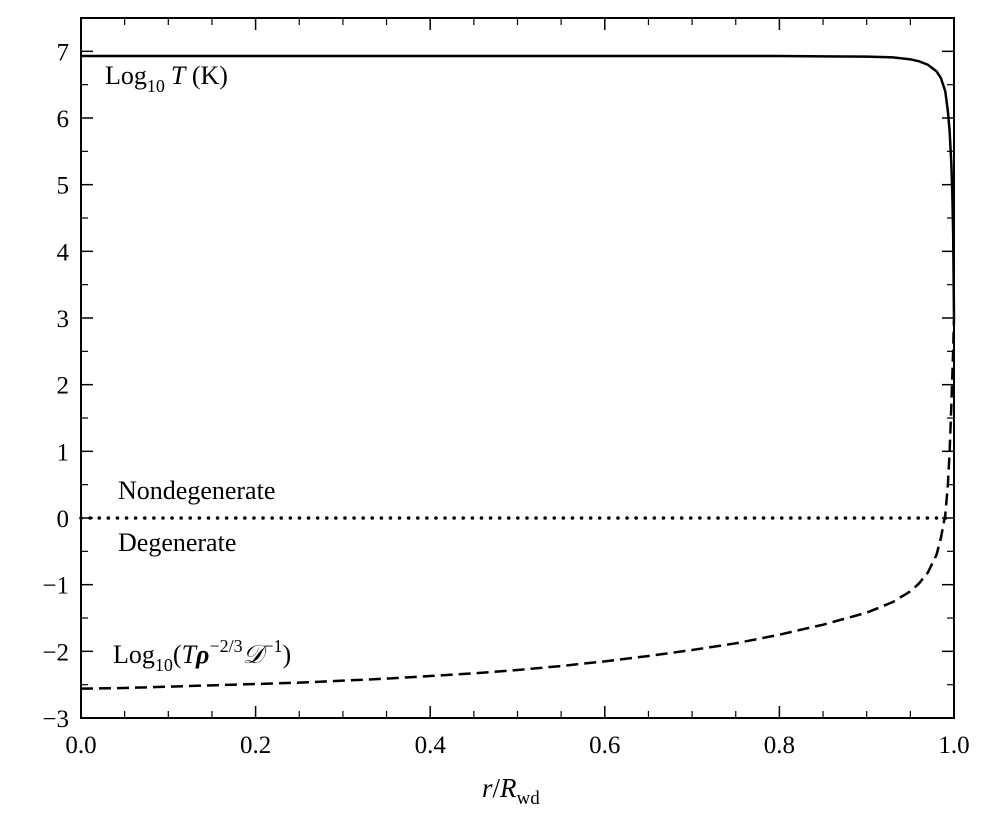  What do you see at coordinates (55, 652) in the screenshot?
I see `y-tick-label: −2` at bounding box center [55, 652].